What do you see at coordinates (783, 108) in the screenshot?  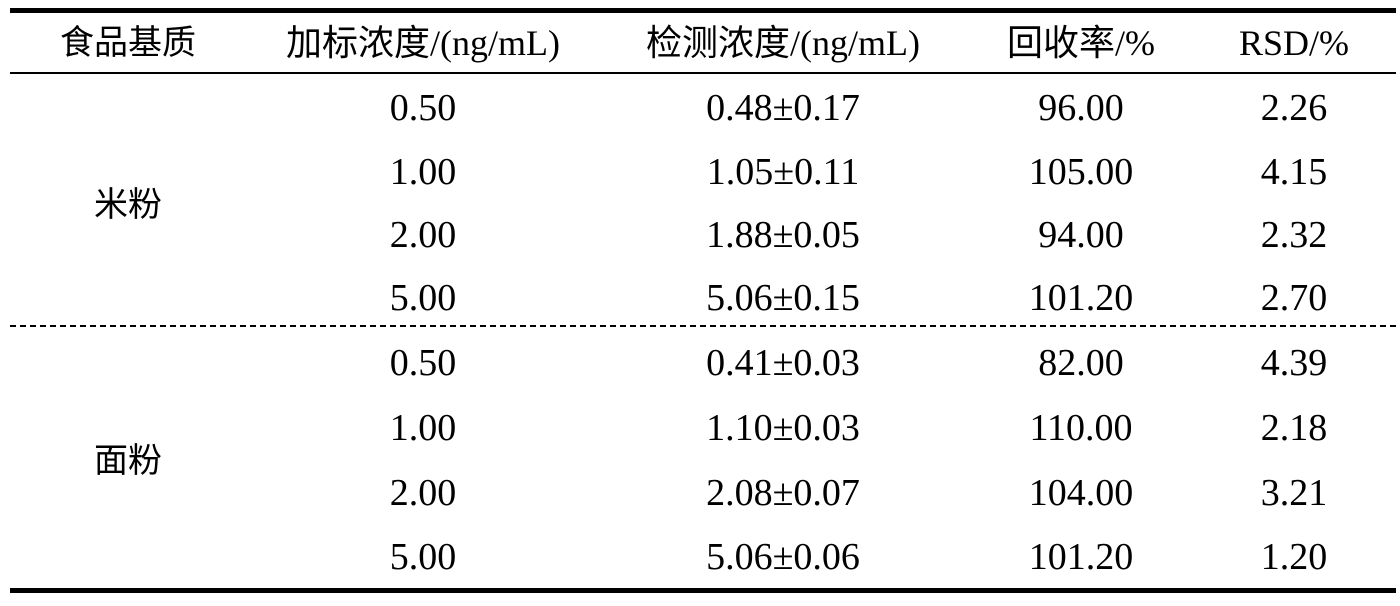 I see `table-cell-detected: 0.48±0.17` at bounding box center [783, 108].